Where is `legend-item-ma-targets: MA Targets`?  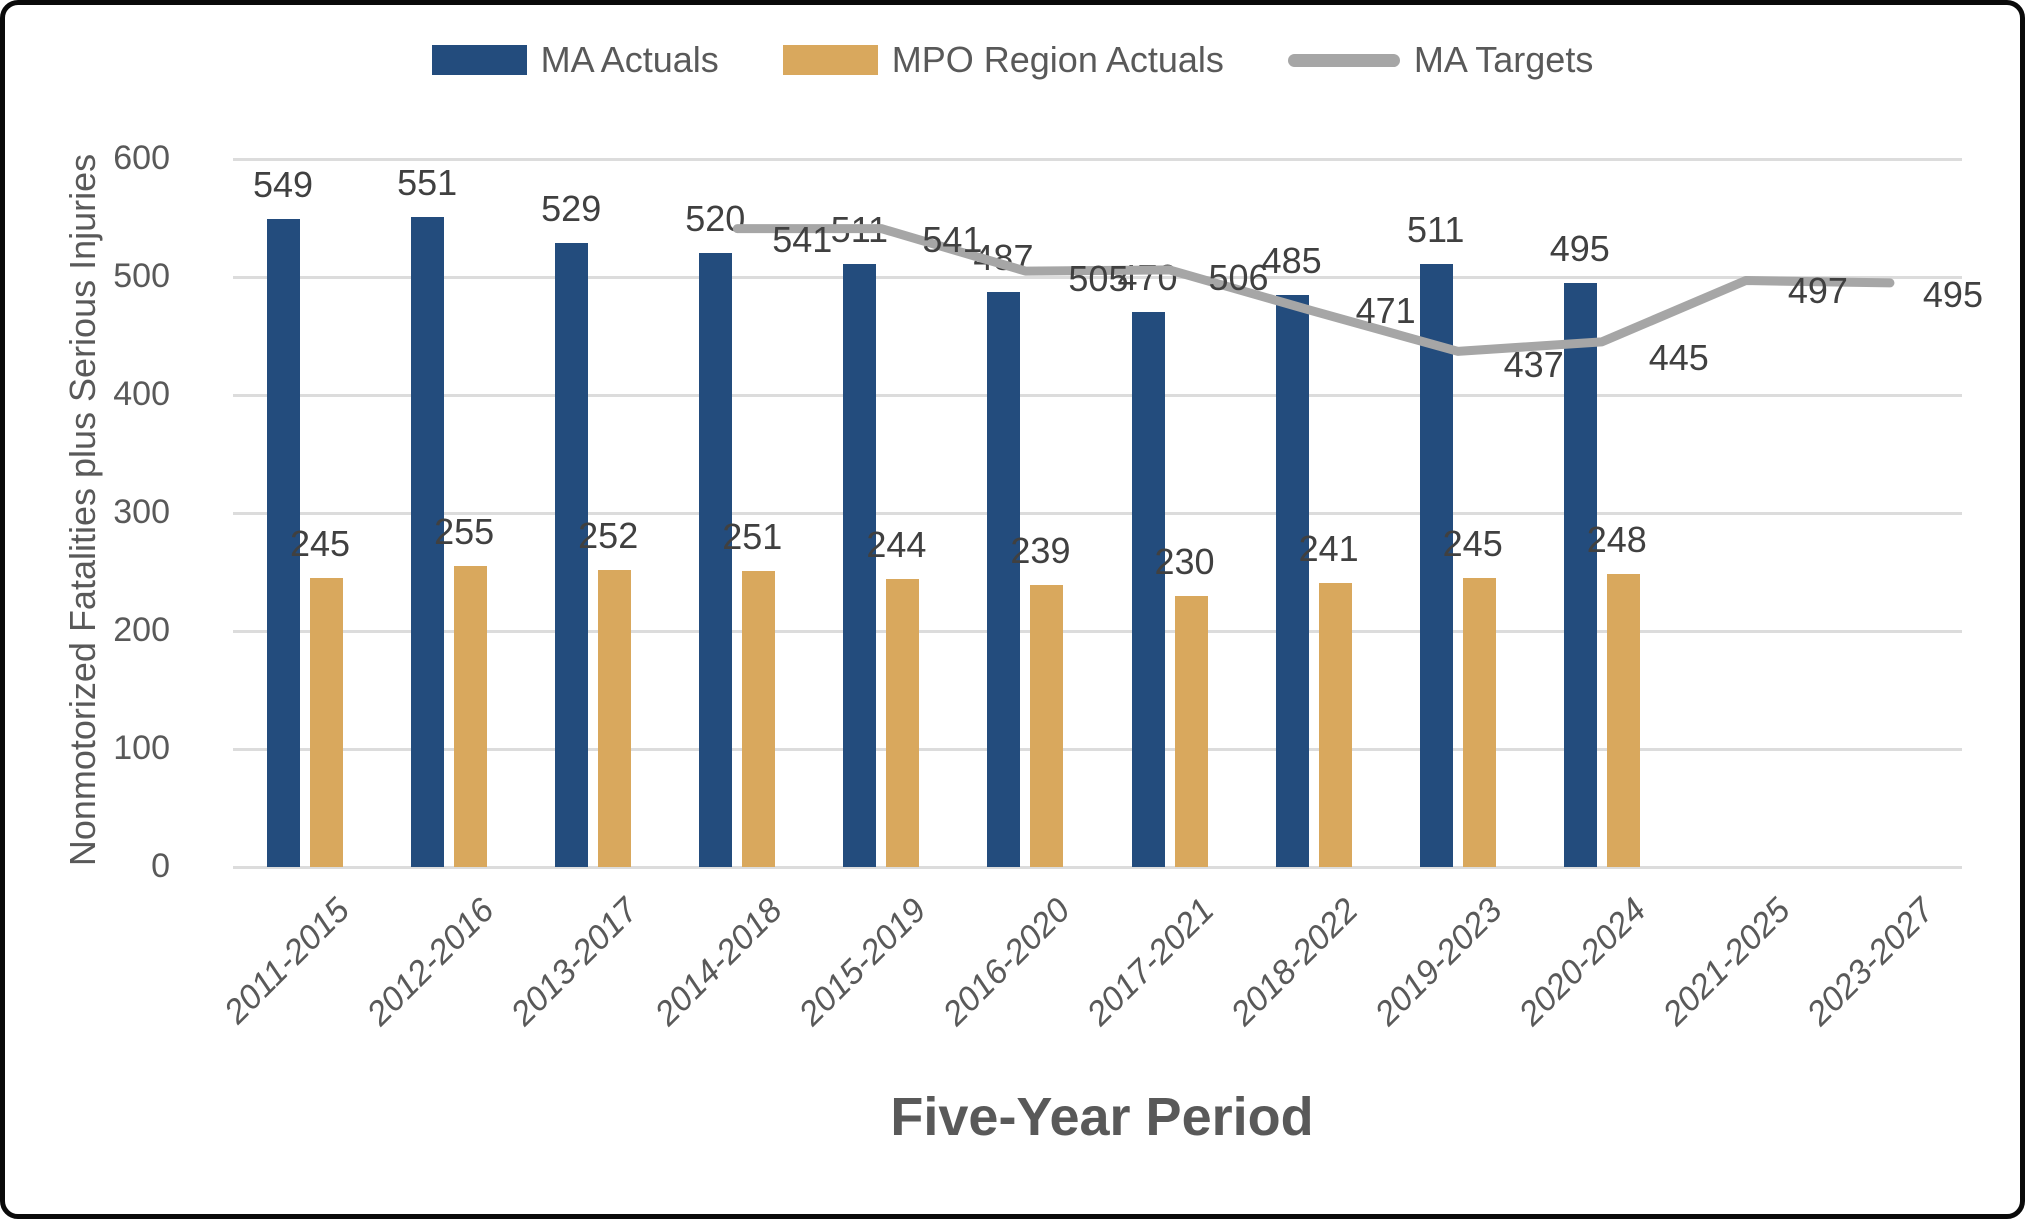
legend-item-ma-targets: MA Targets is located at coordinates (1440, 60).